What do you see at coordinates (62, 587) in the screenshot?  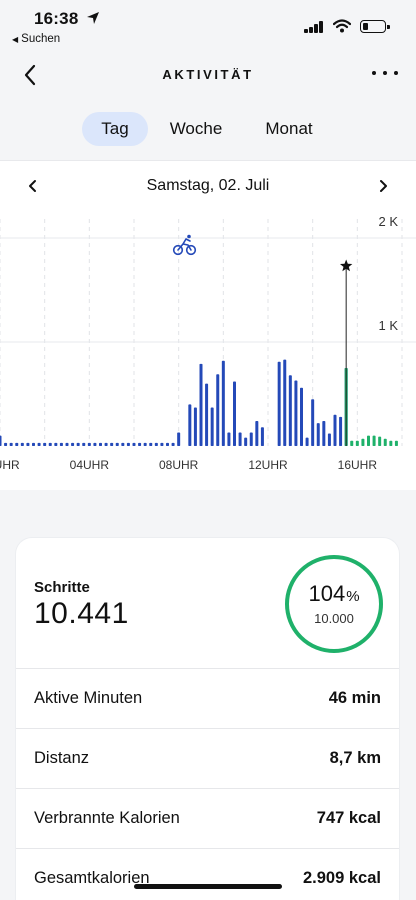 I see `steps-label: Schritte` at bounding box center [62, 587].